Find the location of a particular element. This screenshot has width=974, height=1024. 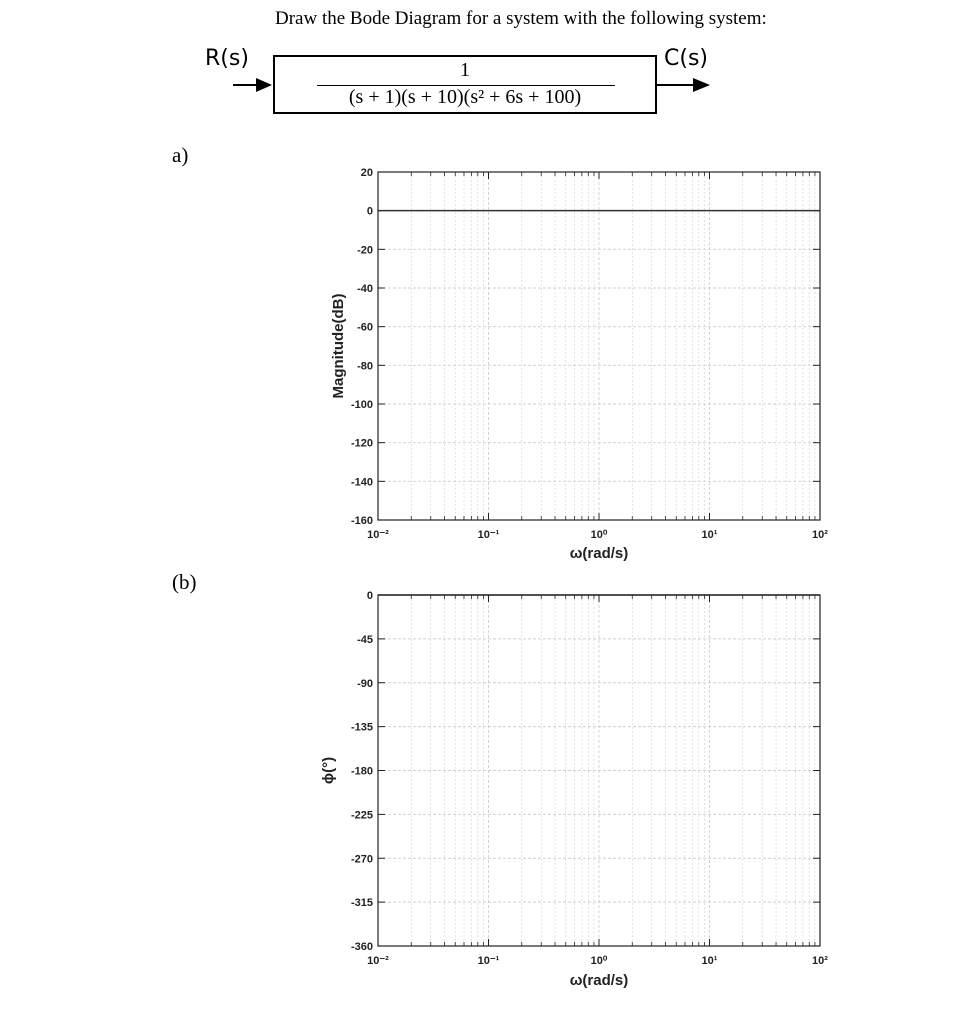

phase-x-axis-label: ω(rad/s) is located at coordinates (599, 980).